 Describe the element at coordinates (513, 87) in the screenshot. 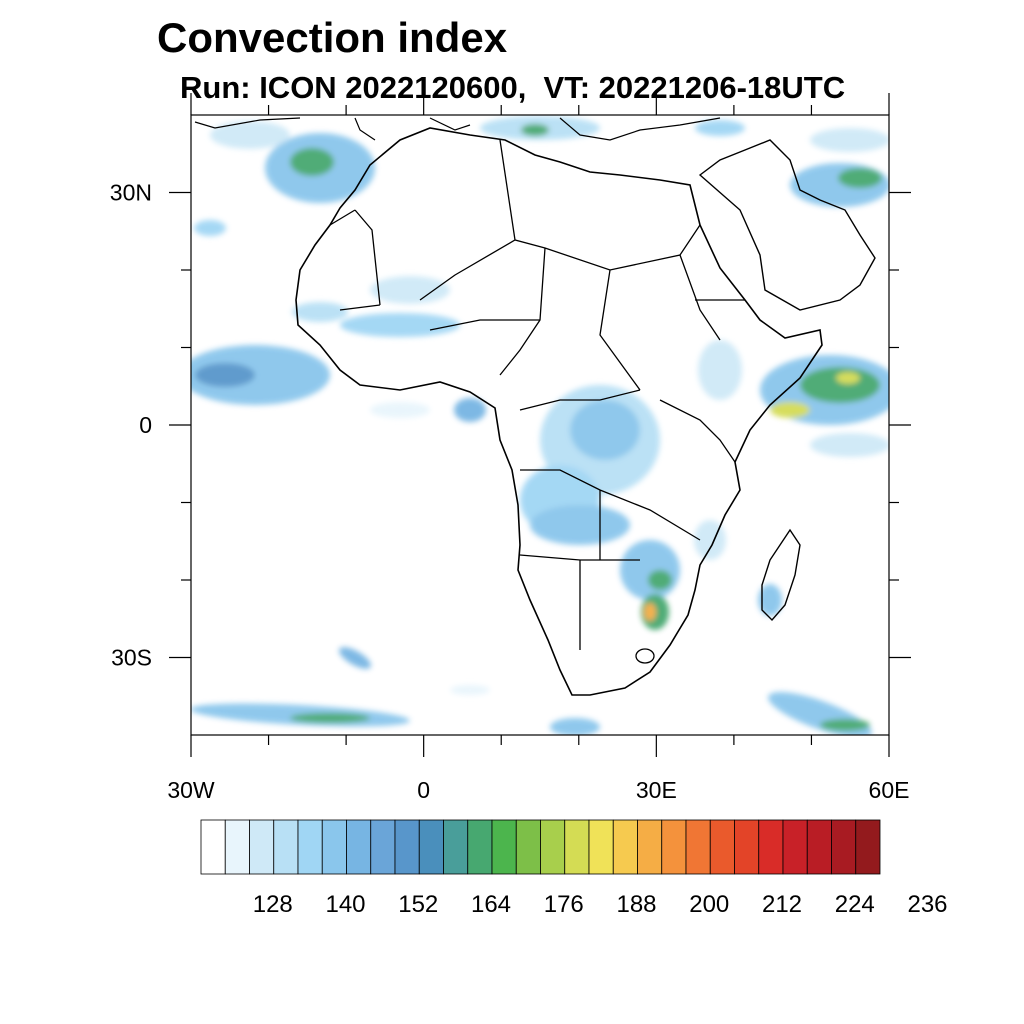

I see `map-subtitle: Run: ICON 2022120600, VT: 20221206-18UTC` at that location.